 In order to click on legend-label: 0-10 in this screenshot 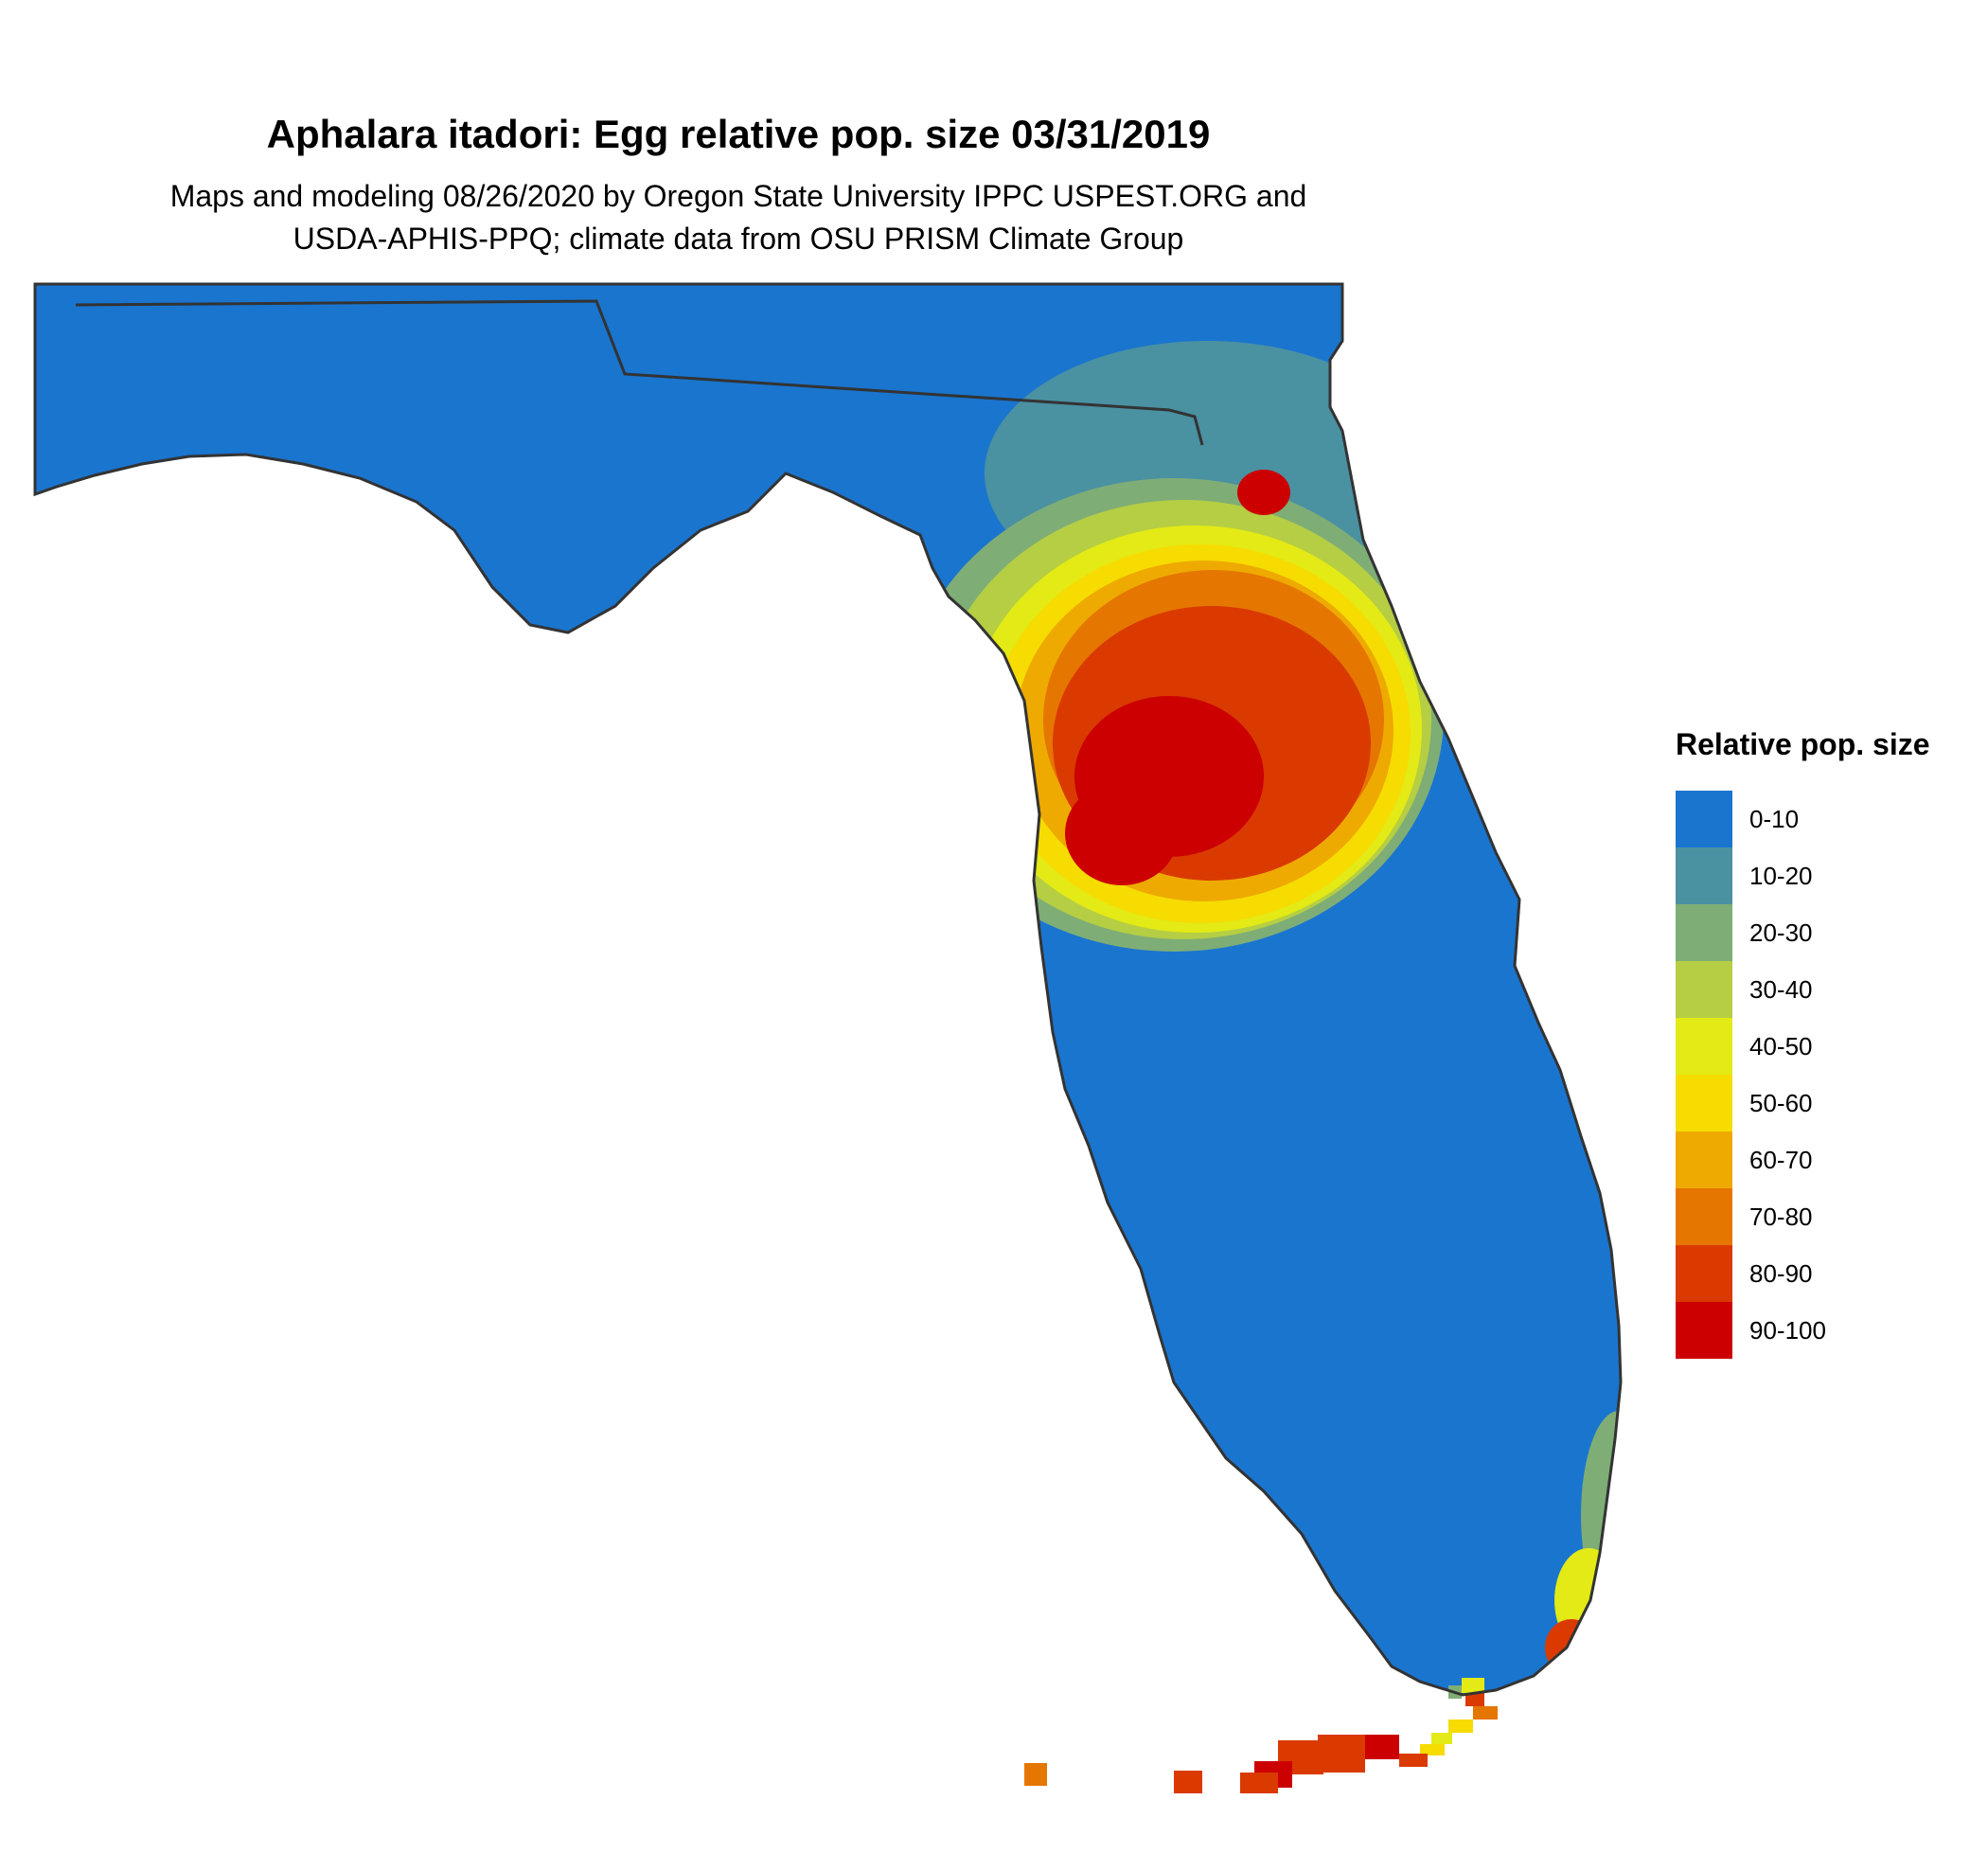, I will do `click(1774, 818)`.